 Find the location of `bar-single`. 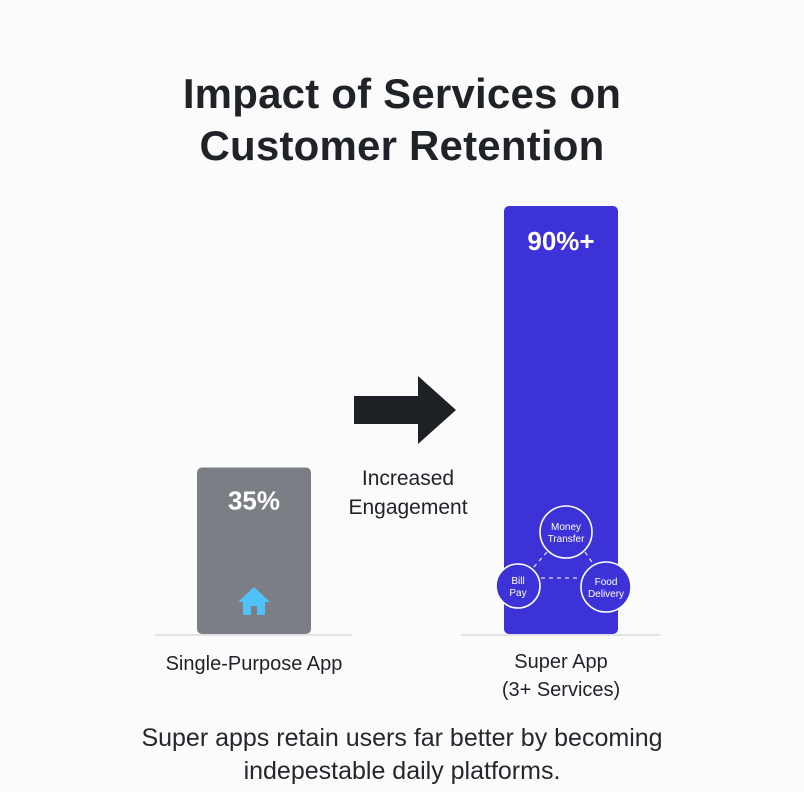

bar-single is located at coordinates (254, 550).